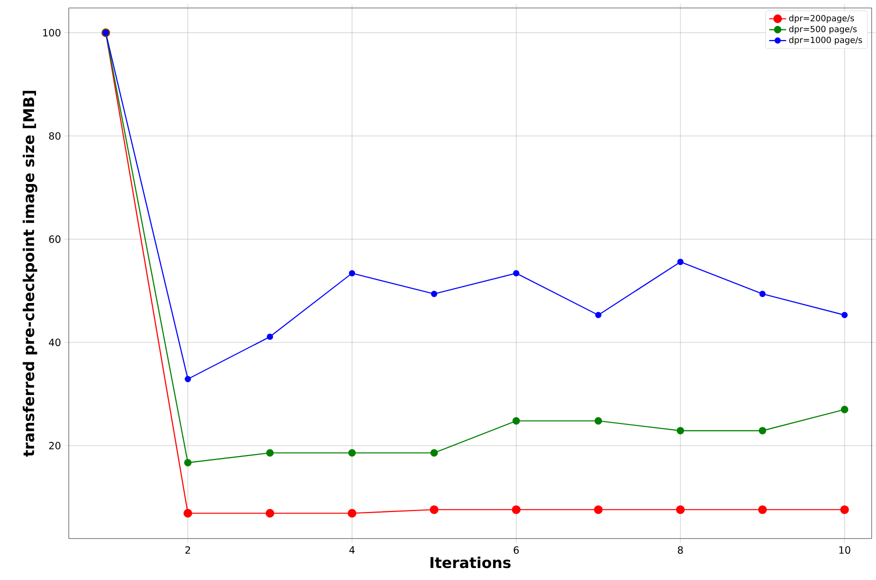  I want to click on x-tick-label: 10, so click(844, 550).